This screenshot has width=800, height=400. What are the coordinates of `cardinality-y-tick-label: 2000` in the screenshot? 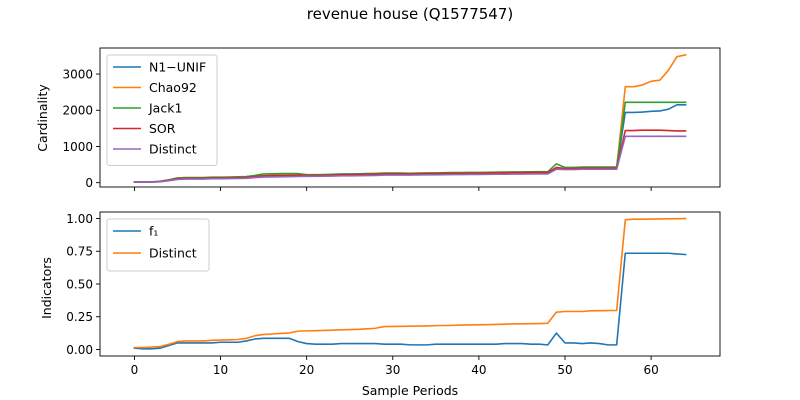 It's located at (77, 111).